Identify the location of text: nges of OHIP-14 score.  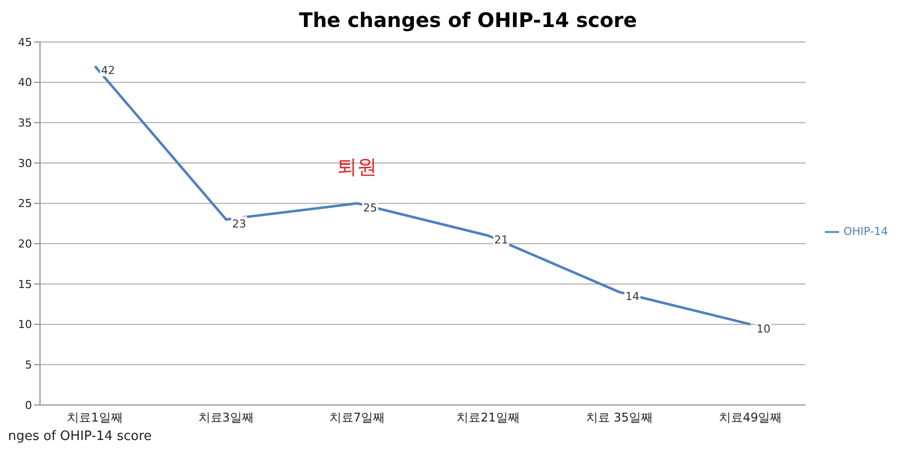
(80, 437).